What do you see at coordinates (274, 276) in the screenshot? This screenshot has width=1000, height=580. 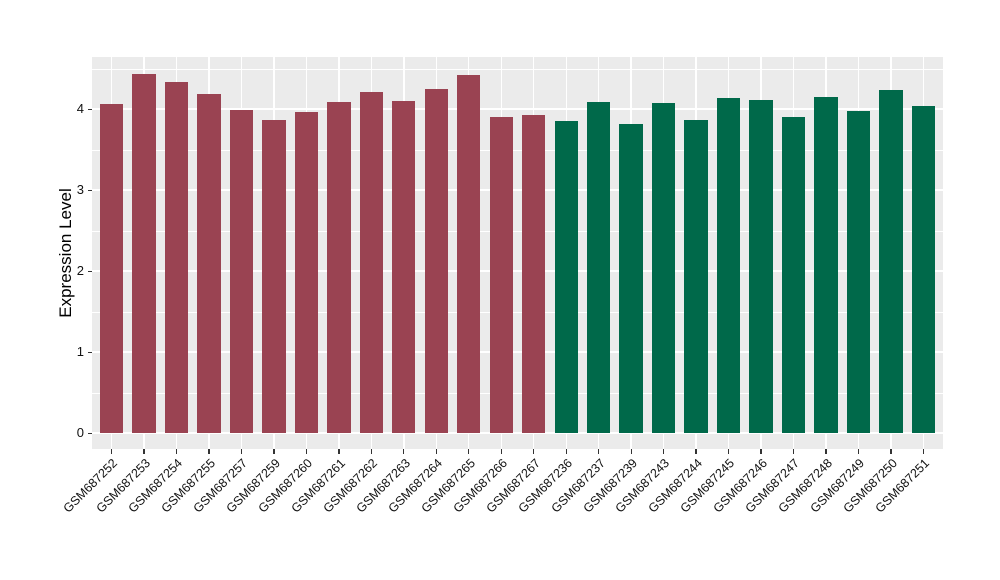 I see `bar-GSM687259` at bounding box center [274, 276].